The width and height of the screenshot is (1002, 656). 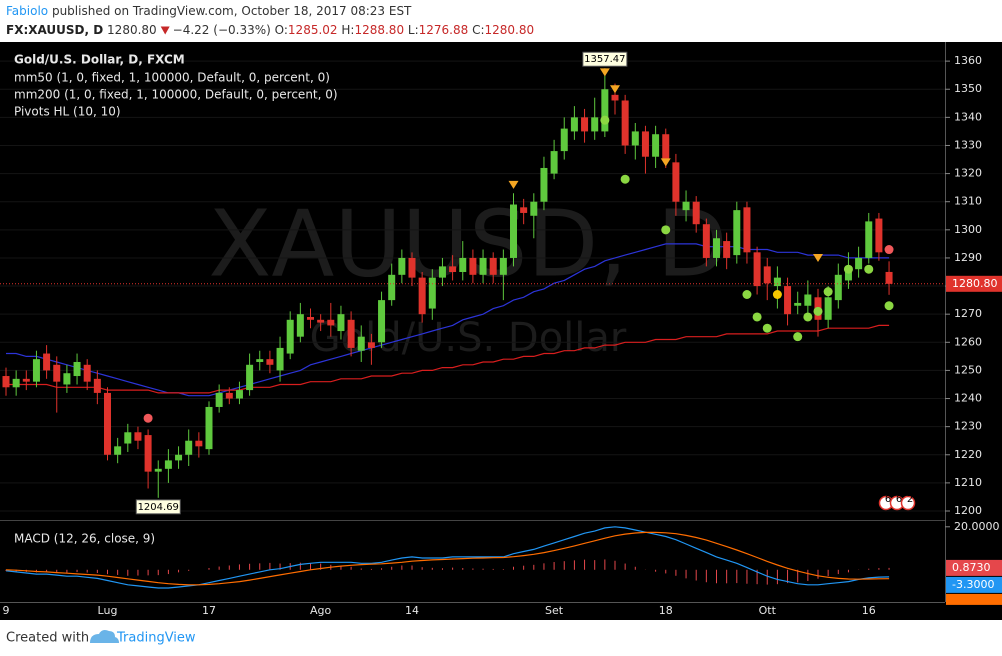 What do you see at coordinates (313, 30) in the screenshot?
I see `open-value: 1285.02` at bounding box center [313, 30].